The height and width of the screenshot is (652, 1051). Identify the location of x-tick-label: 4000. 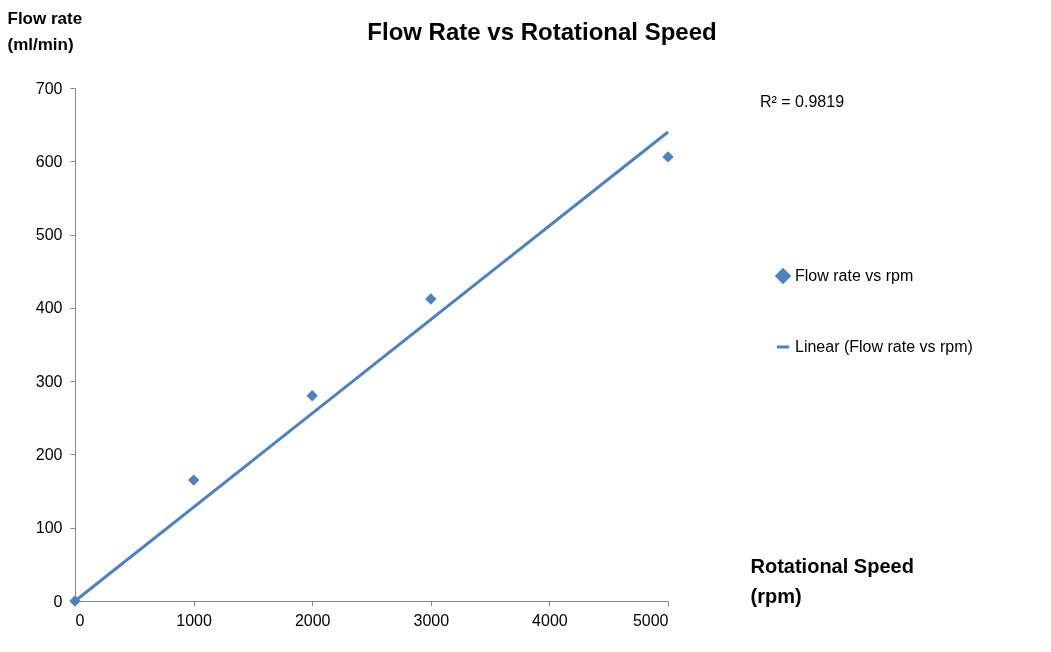
(550, 620).